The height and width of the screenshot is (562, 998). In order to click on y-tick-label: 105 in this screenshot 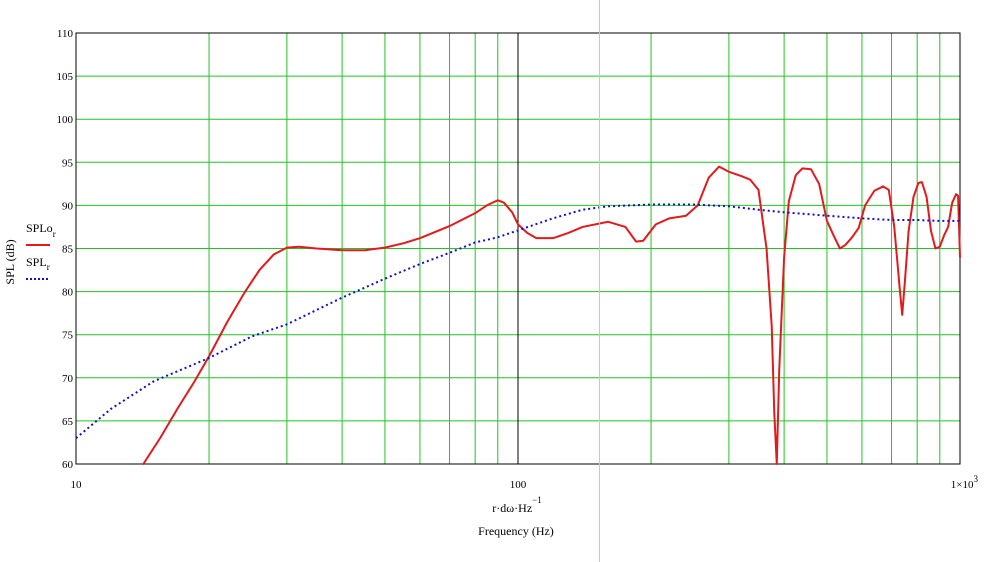, I will do `click(65, 77)`.